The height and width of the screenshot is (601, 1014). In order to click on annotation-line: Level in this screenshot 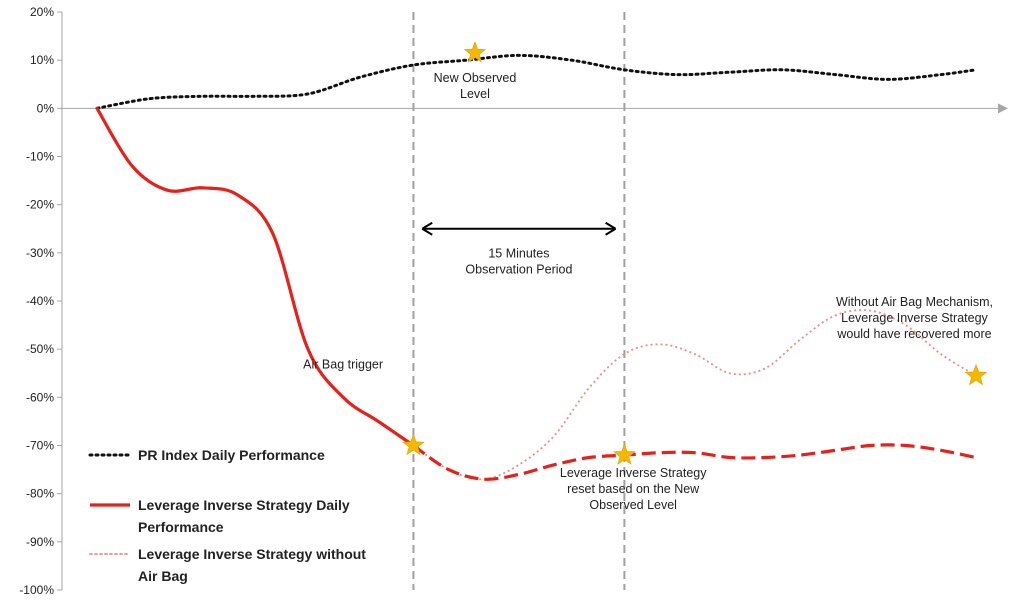, I will do `click(475, 94)`.